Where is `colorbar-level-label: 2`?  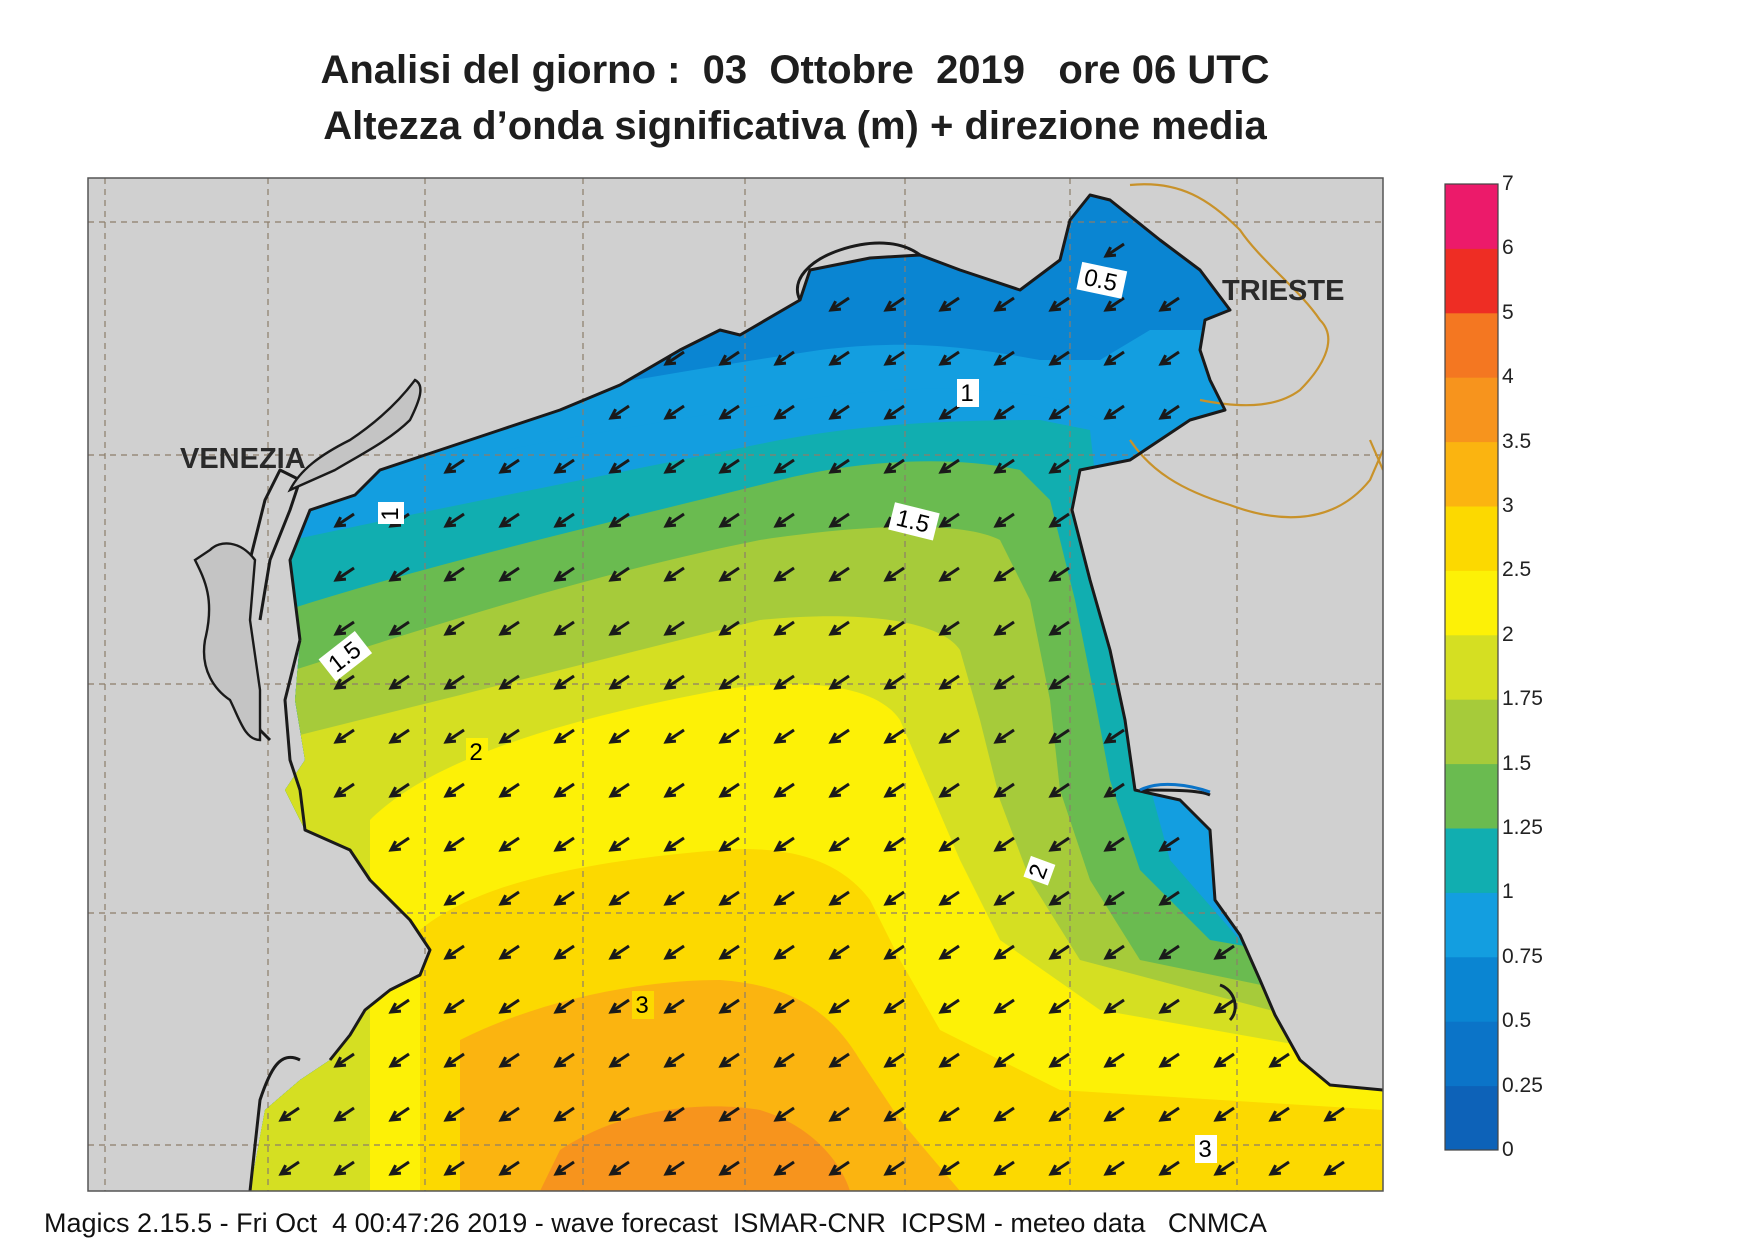
colorbar-level-label: 2 is located at coordinates (1508, 634).